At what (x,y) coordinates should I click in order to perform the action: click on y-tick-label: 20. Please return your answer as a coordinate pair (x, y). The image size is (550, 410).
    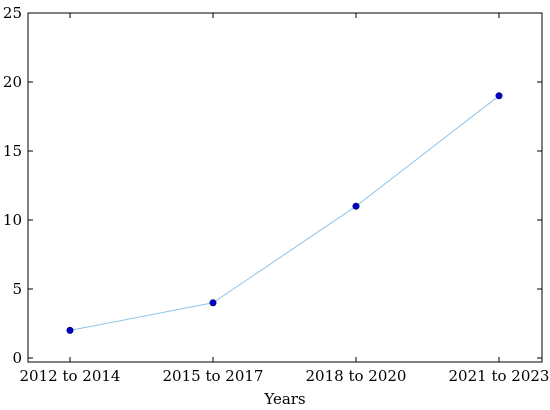
    Looking at the image, I should click on (12, 82).